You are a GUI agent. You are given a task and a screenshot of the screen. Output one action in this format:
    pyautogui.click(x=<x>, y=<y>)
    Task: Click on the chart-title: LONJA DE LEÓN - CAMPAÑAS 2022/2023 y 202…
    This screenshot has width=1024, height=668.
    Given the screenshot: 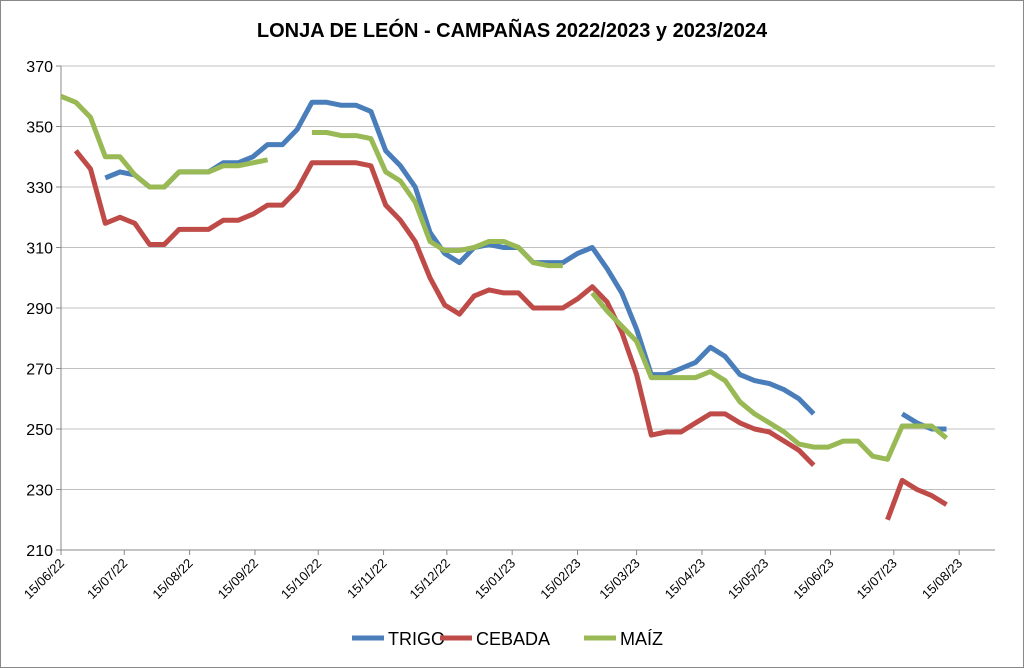 What is the action you would take?
    pyautogui.click(x=512, y=30)
    